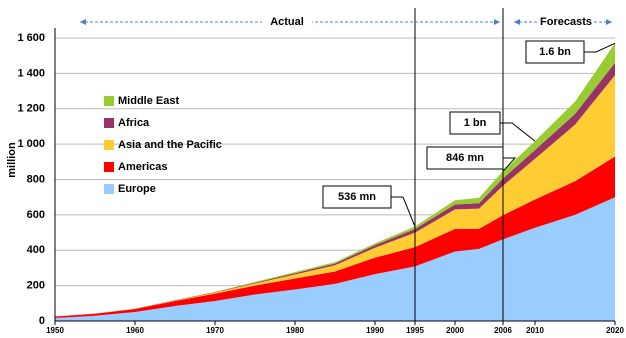 The width and height of the screenshot is (626, 338). What do you see at coordinates (215, 330) in the screenshot?
I see `x-tick-label: 1970` at bounding box center [215, 330].